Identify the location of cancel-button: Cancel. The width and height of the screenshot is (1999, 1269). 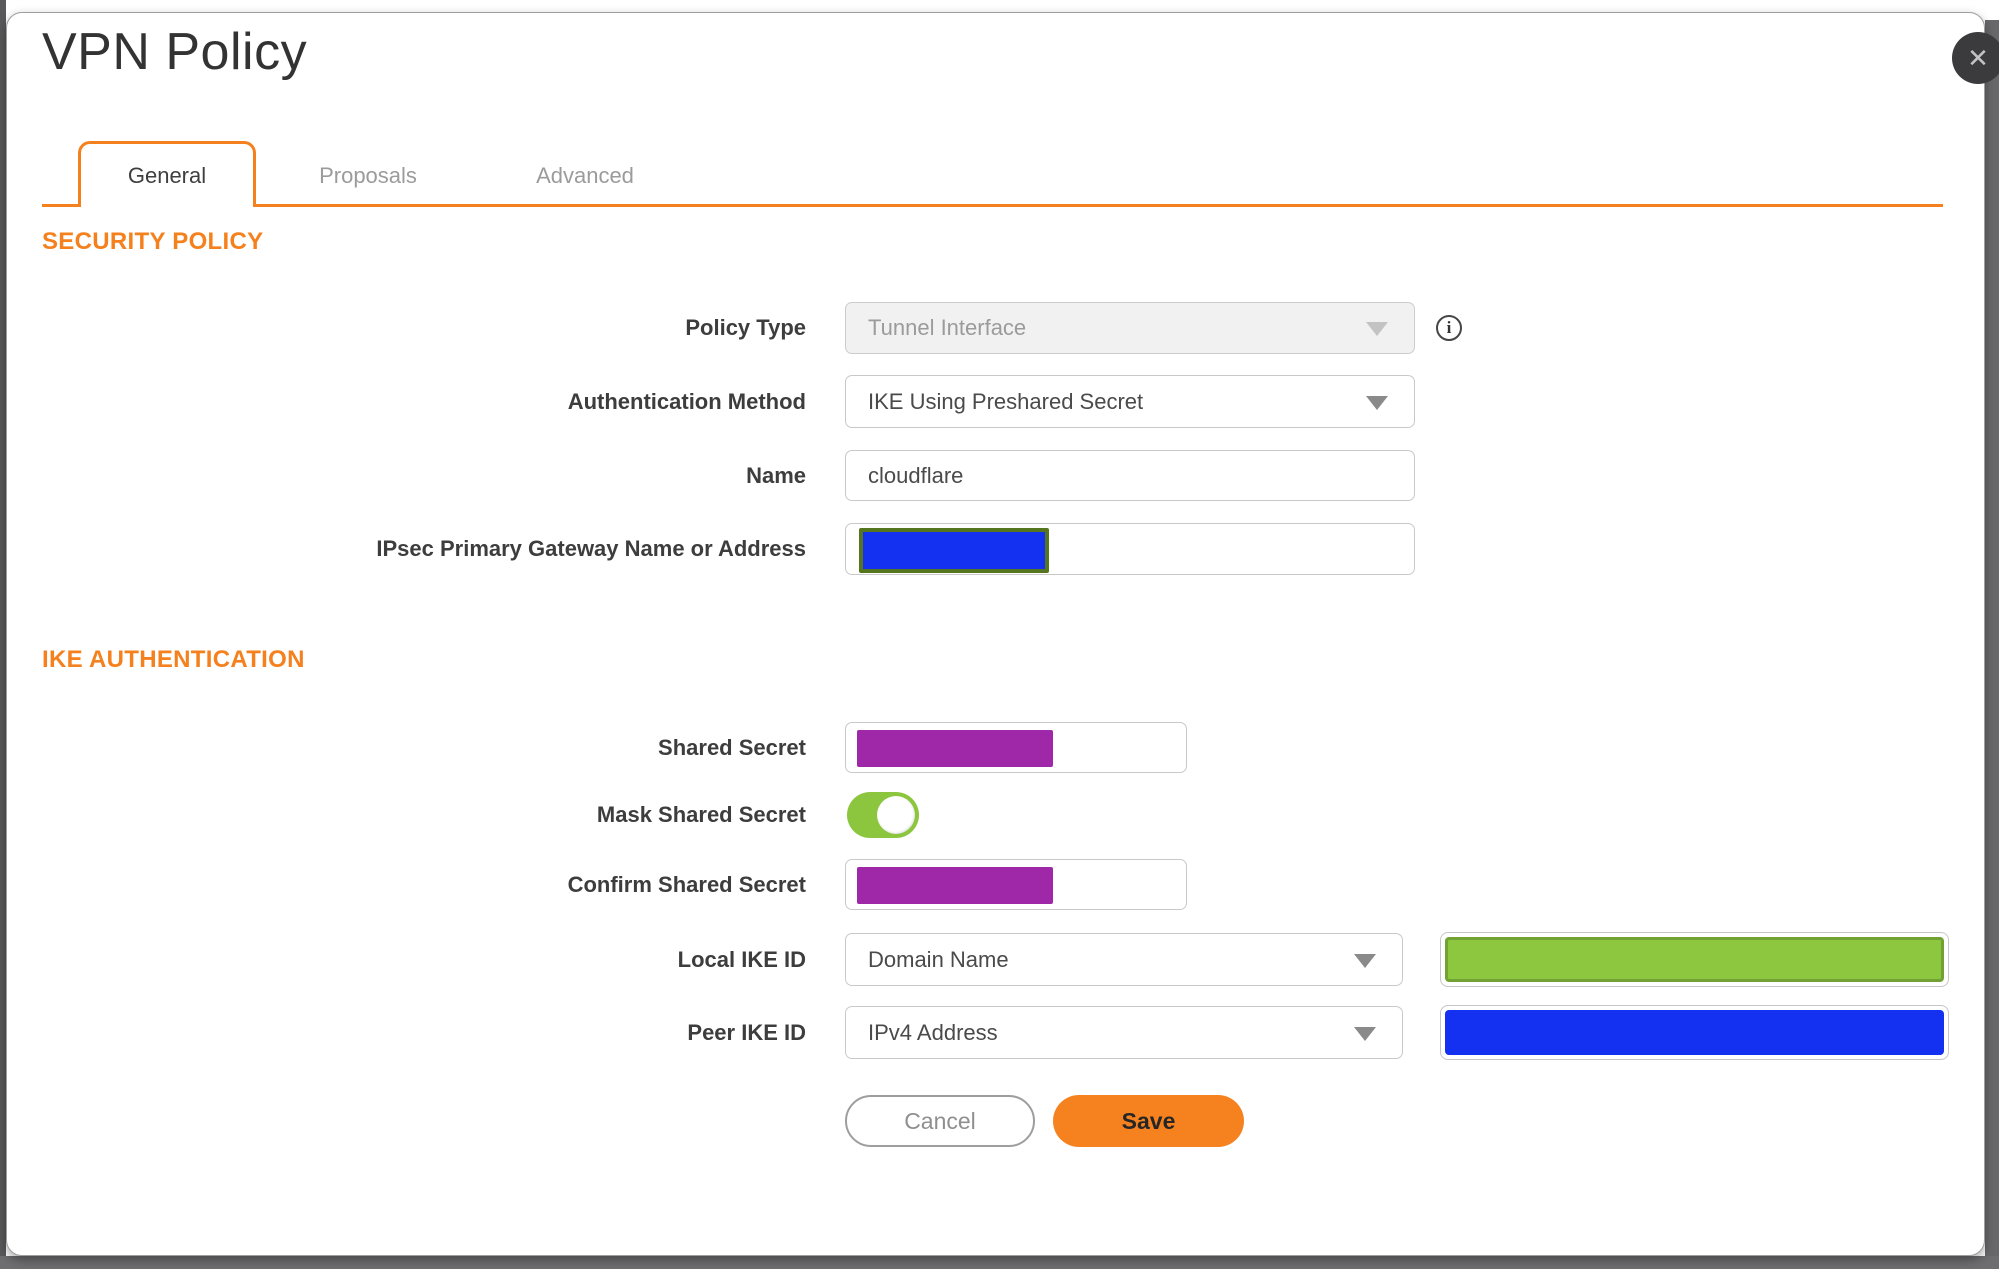
(940, 1121).